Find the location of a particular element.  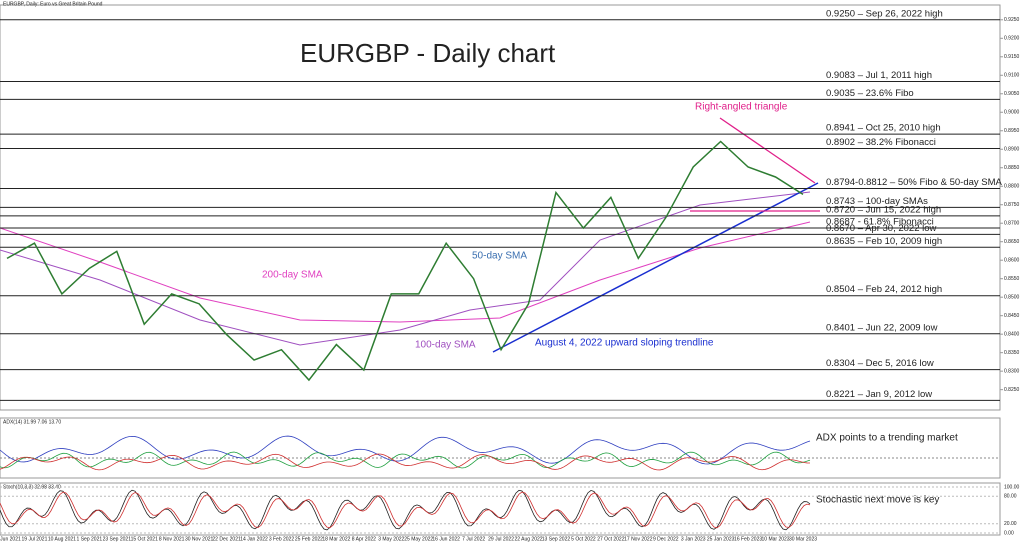

x-tick-label: 22 Dec 2021 is located at coordinates (226, 539).